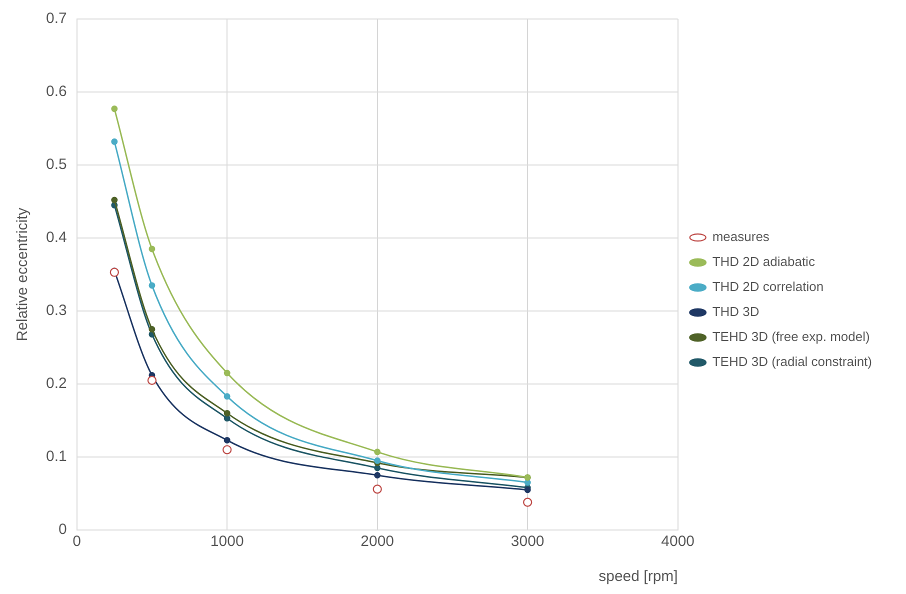 The image size is (906, 594). I want to click on y-tick-label: 0, so click(62, 529).